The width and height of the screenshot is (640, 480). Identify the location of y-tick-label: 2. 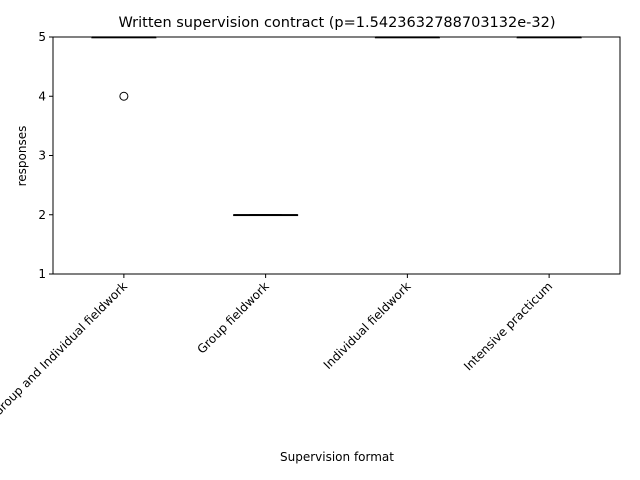
(42, 215).